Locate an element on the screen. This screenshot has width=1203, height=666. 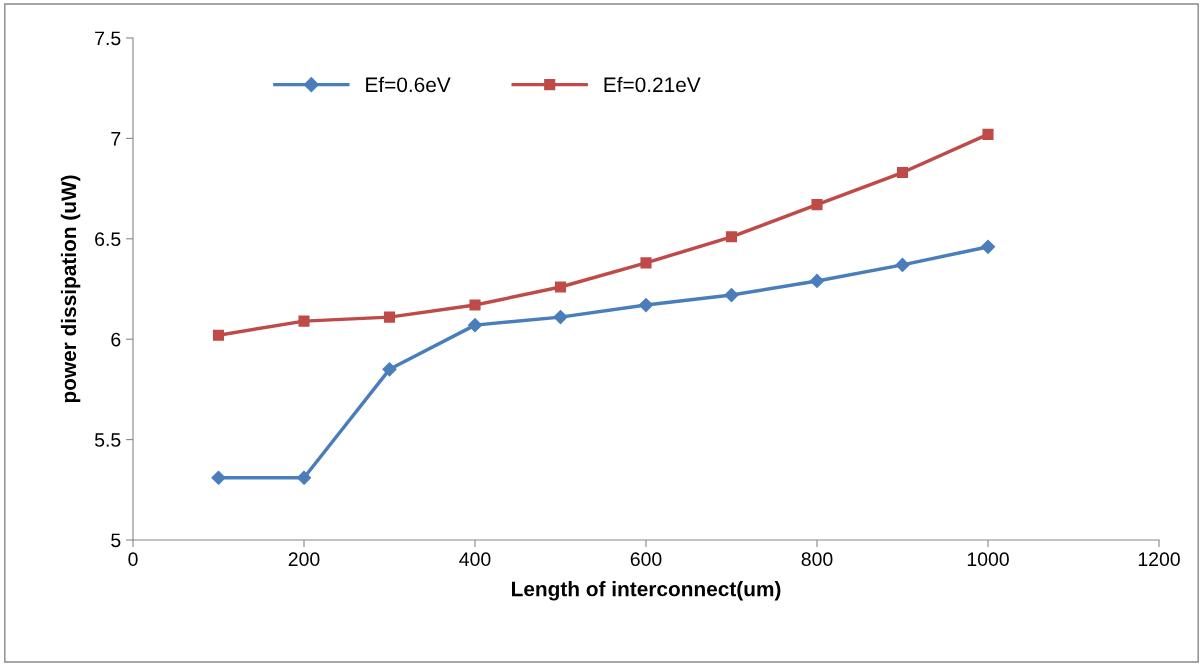
y-axis-title: power dissipation (uW) is located at coordinates (70, 289).